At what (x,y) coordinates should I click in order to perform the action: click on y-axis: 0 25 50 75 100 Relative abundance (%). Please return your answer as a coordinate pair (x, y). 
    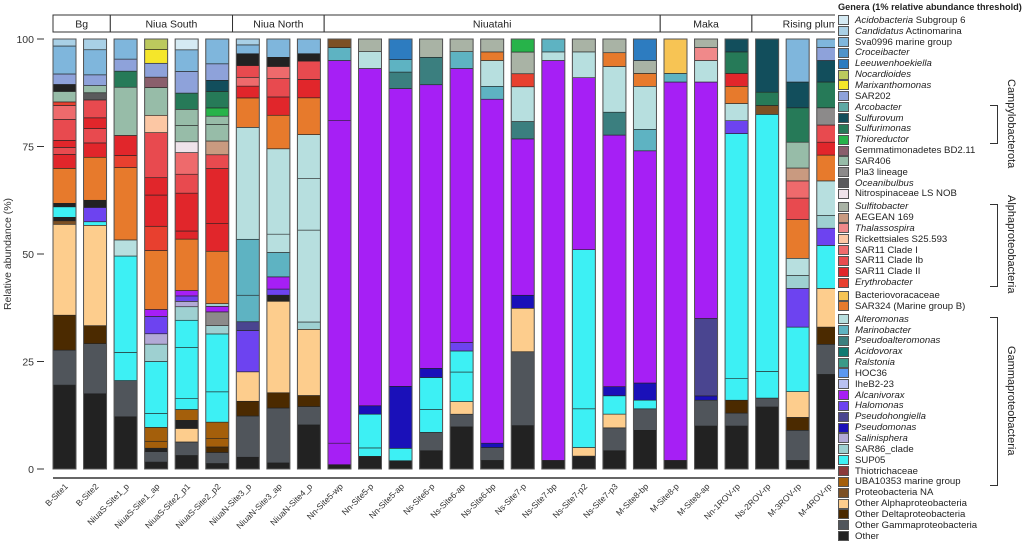
    Looking at the image, I should click on (23, 255).